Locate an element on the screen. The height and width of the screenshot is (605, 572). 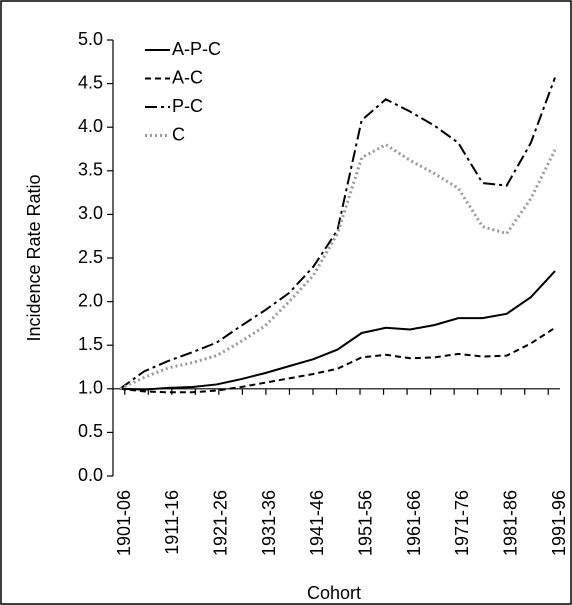
y-axis-label: Incidence Rate Ratio is located at coordinates (34, 257).